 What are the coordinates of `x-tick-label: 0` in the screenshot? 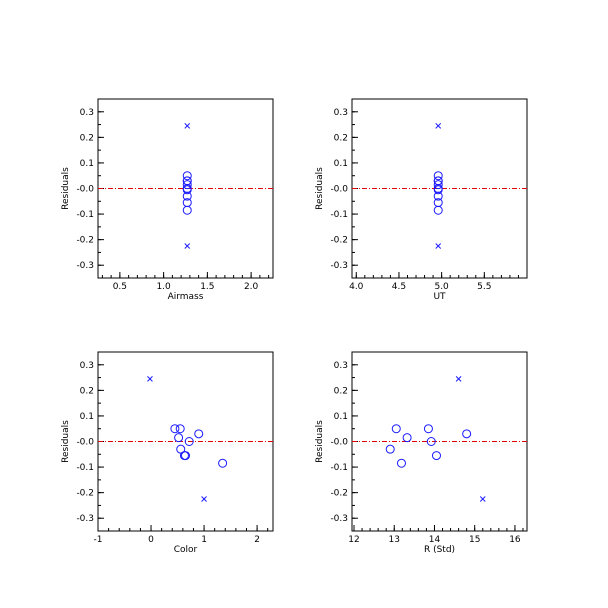 It's located at (151, 540).